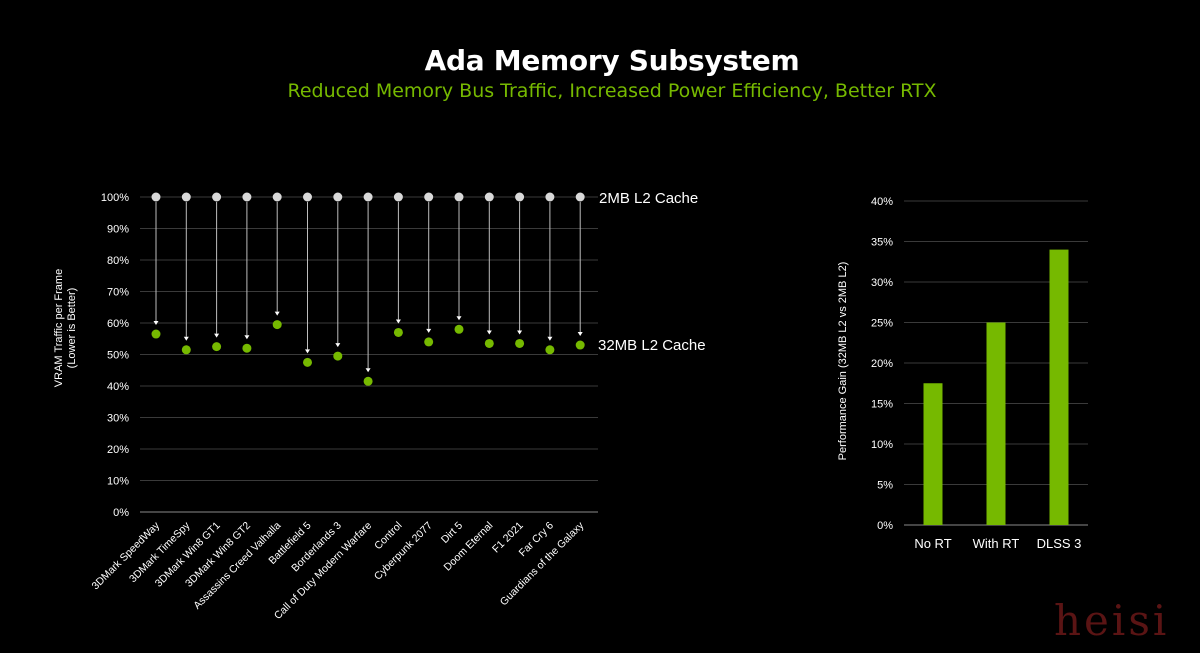 Image resolution: width=1200 pixels, height=653 pixels. I want to click on left-y-tick-label: 10%, so click(118, 482).